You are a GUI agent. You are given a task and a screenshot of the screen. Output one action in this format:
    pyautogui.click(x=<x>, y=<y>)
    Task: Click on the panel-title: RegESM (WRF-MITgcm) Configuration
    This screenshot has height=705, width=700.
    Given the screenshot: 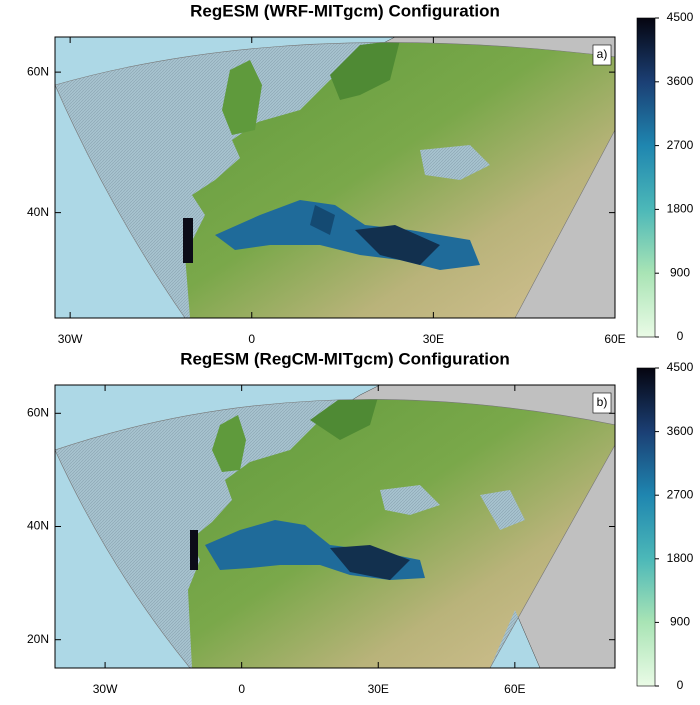 What is the action you would take?
    pyautogui.click(x=345, y=10)
    